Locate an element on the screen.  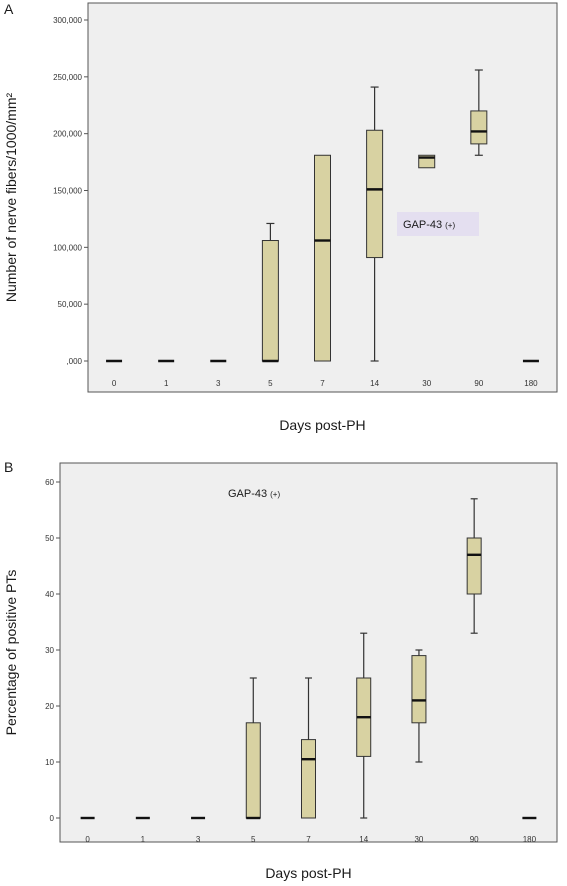
y-tick-label: 50 is located at coordinates (49, 538).